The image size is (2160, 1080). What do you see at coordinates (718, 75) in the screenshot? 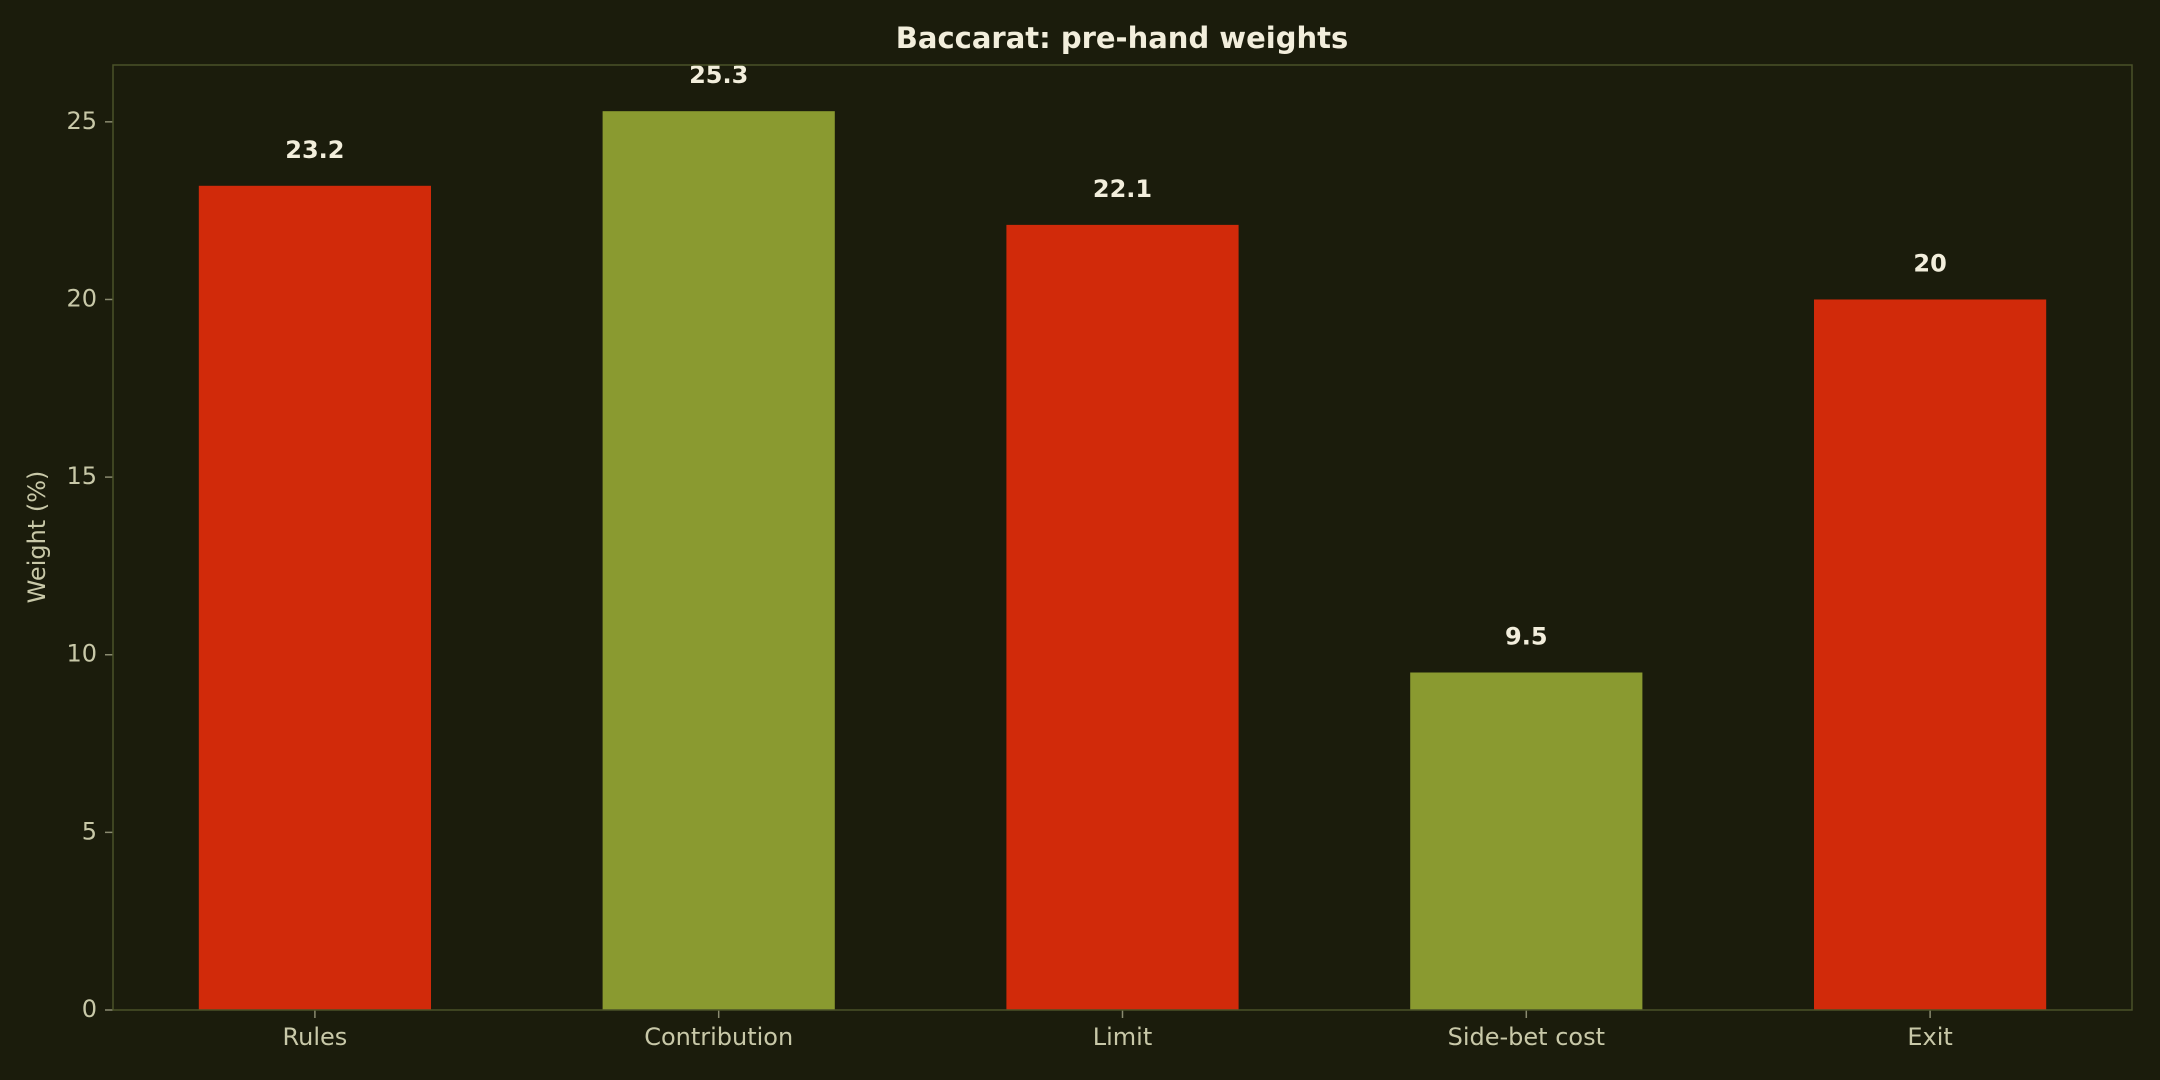
I see `value-label: 25.3` at bounding box center [718, 75].